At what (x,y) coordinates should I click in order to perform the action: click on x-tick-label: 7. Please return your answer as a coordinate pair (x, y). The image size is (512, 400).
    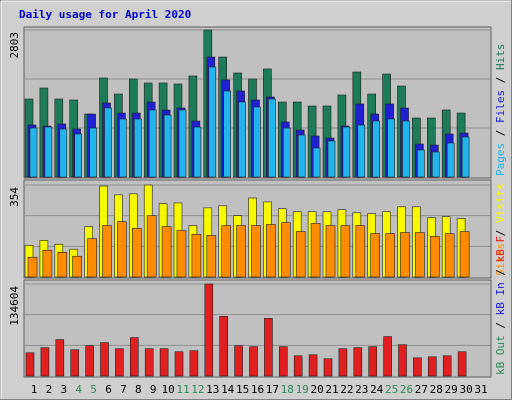
    Looking at the image, I should click on (123, 389).